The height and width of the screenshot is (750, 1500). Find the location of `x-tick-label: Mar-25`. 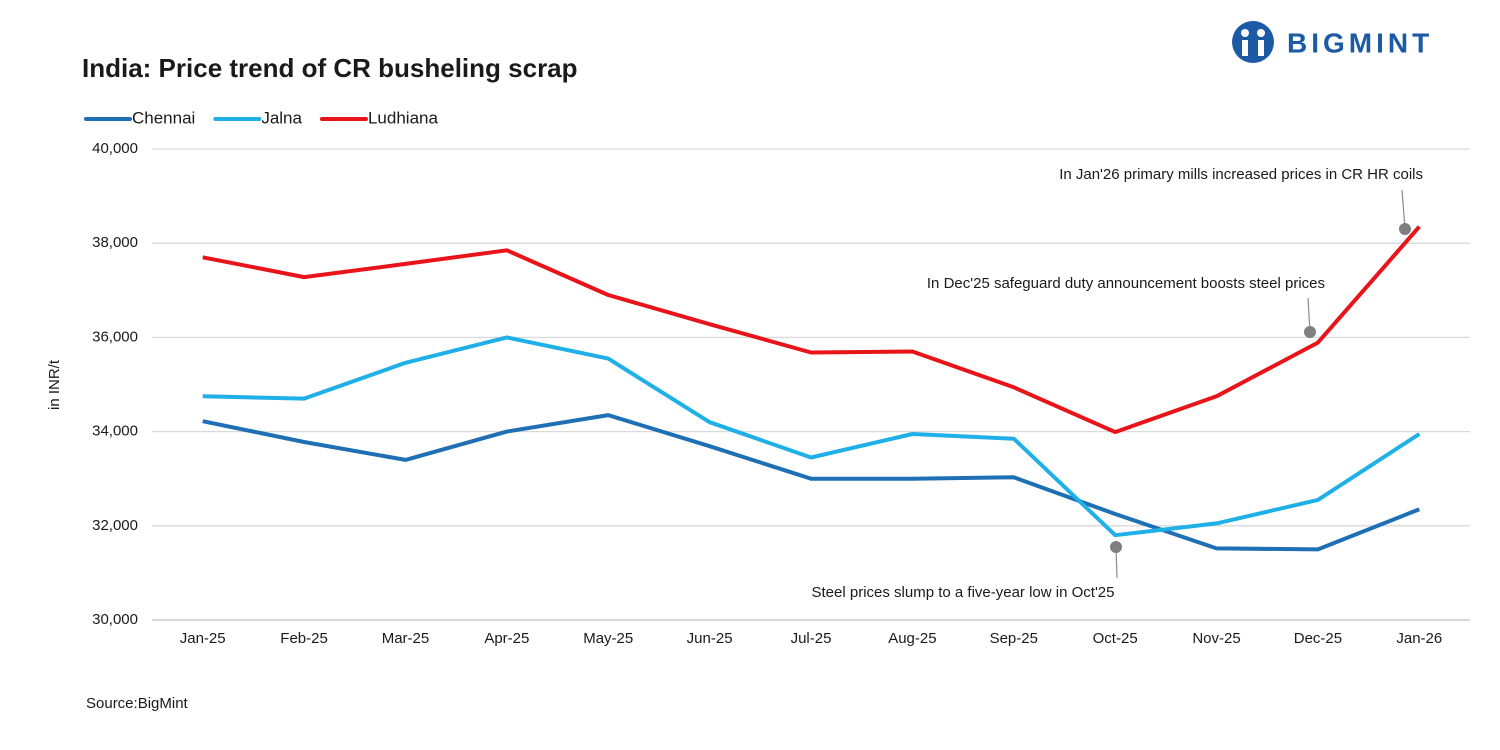

x-tick-label: Mar-25 is located at coordinates (406, 638).